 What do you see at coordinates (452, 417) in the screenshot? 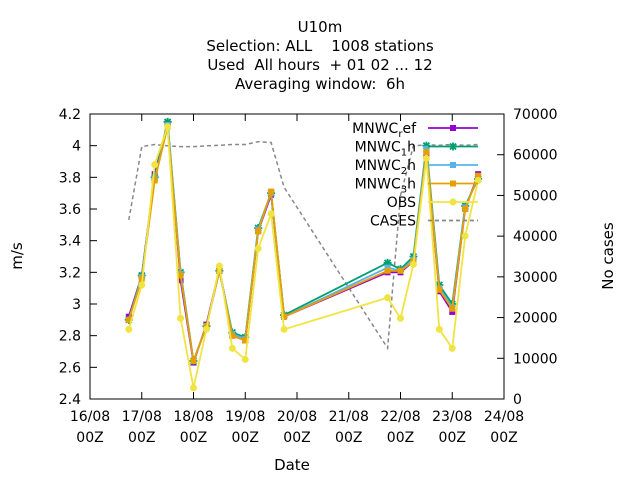
I see `x-tick-label-date: 23/08` at bounding box center [452, 417].